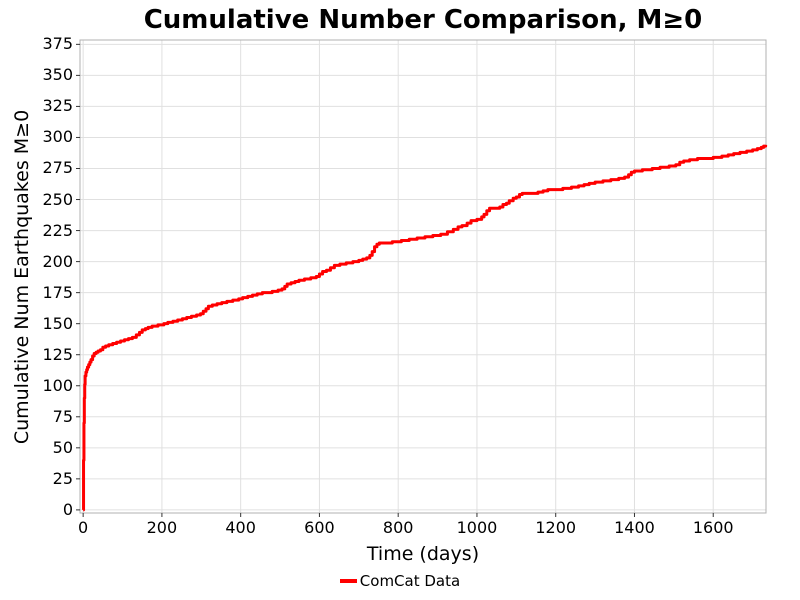 Image resolution: width=800 pixels, height=600 pixels. What do you see at coordinates (83, 527) in the screenshot?
I see `x-tick-label: 0` at bounding box center [83, 527].